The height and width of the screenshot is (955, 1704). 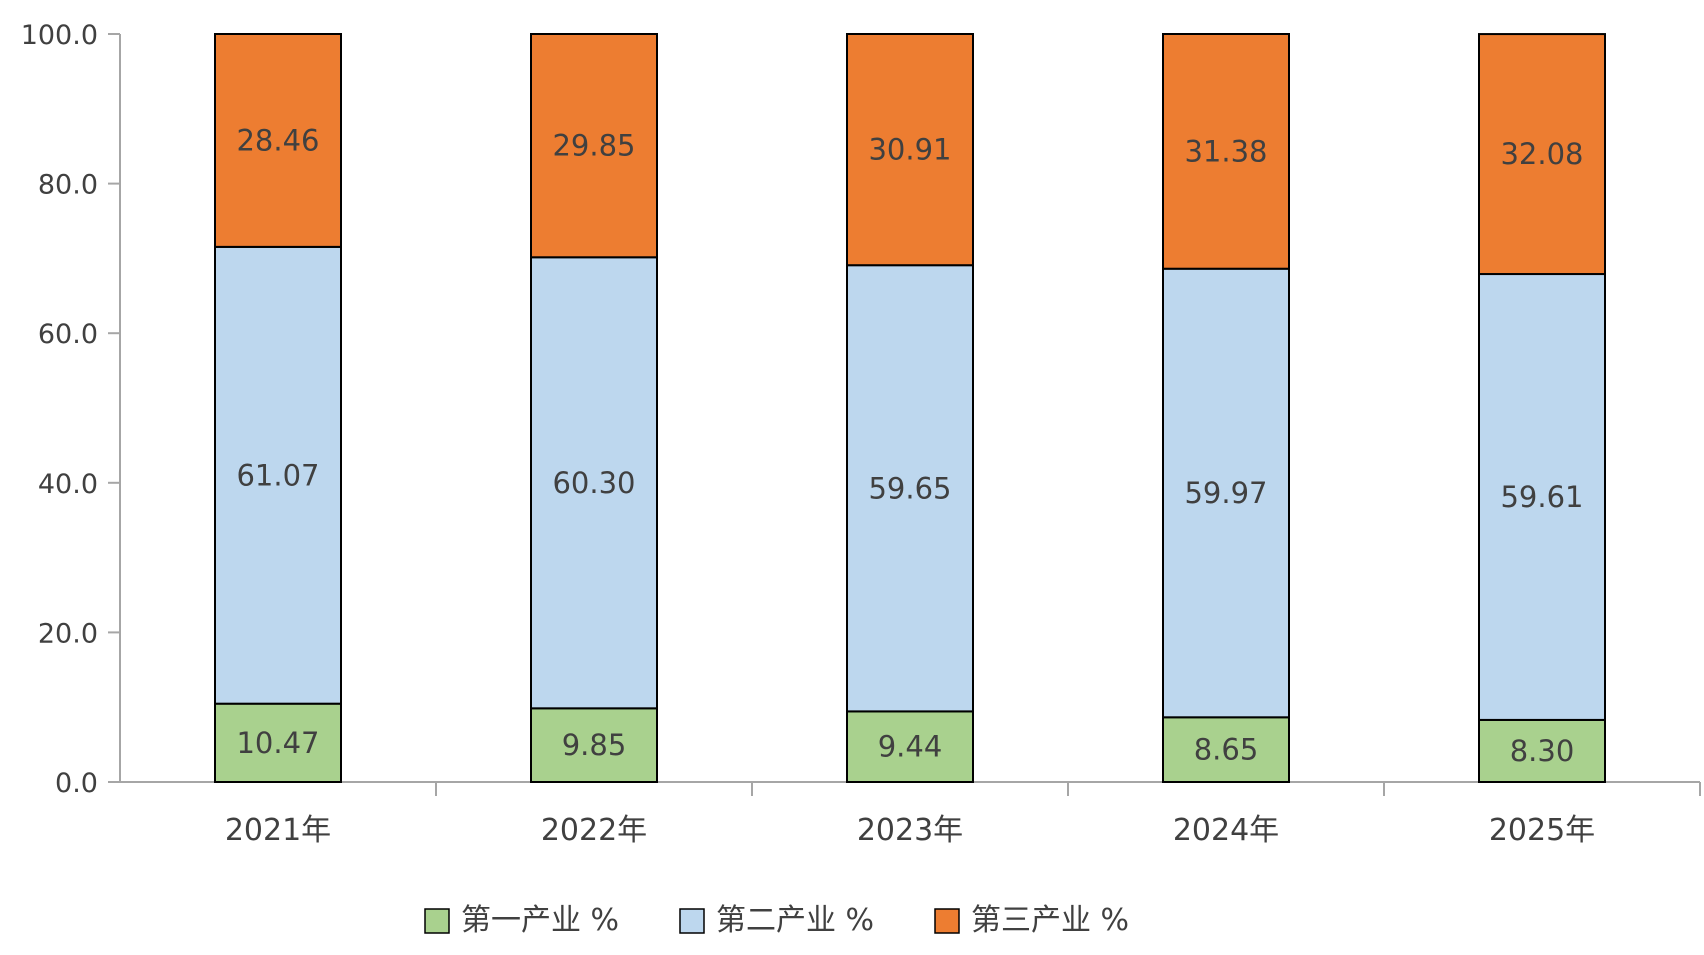 What do you see at coordinates (68, 334) in the screenshot?
I see `y-tick-label: 60.0` at bounding box center [68, 334].